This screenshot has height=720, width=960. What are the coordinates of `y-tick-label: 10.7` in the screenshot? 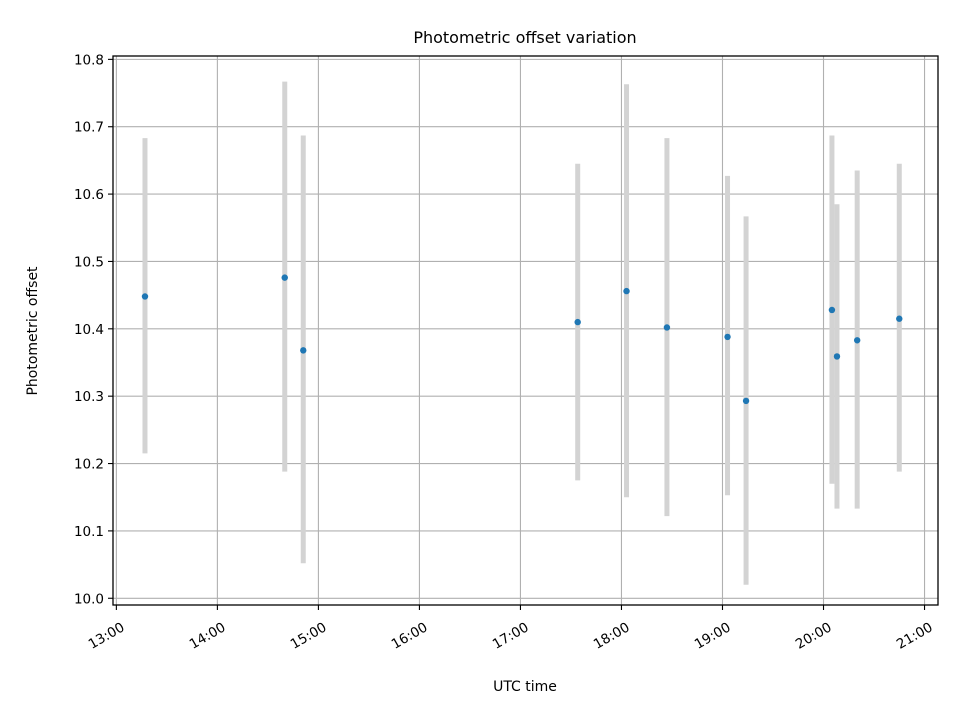 It's located at (89, 128).